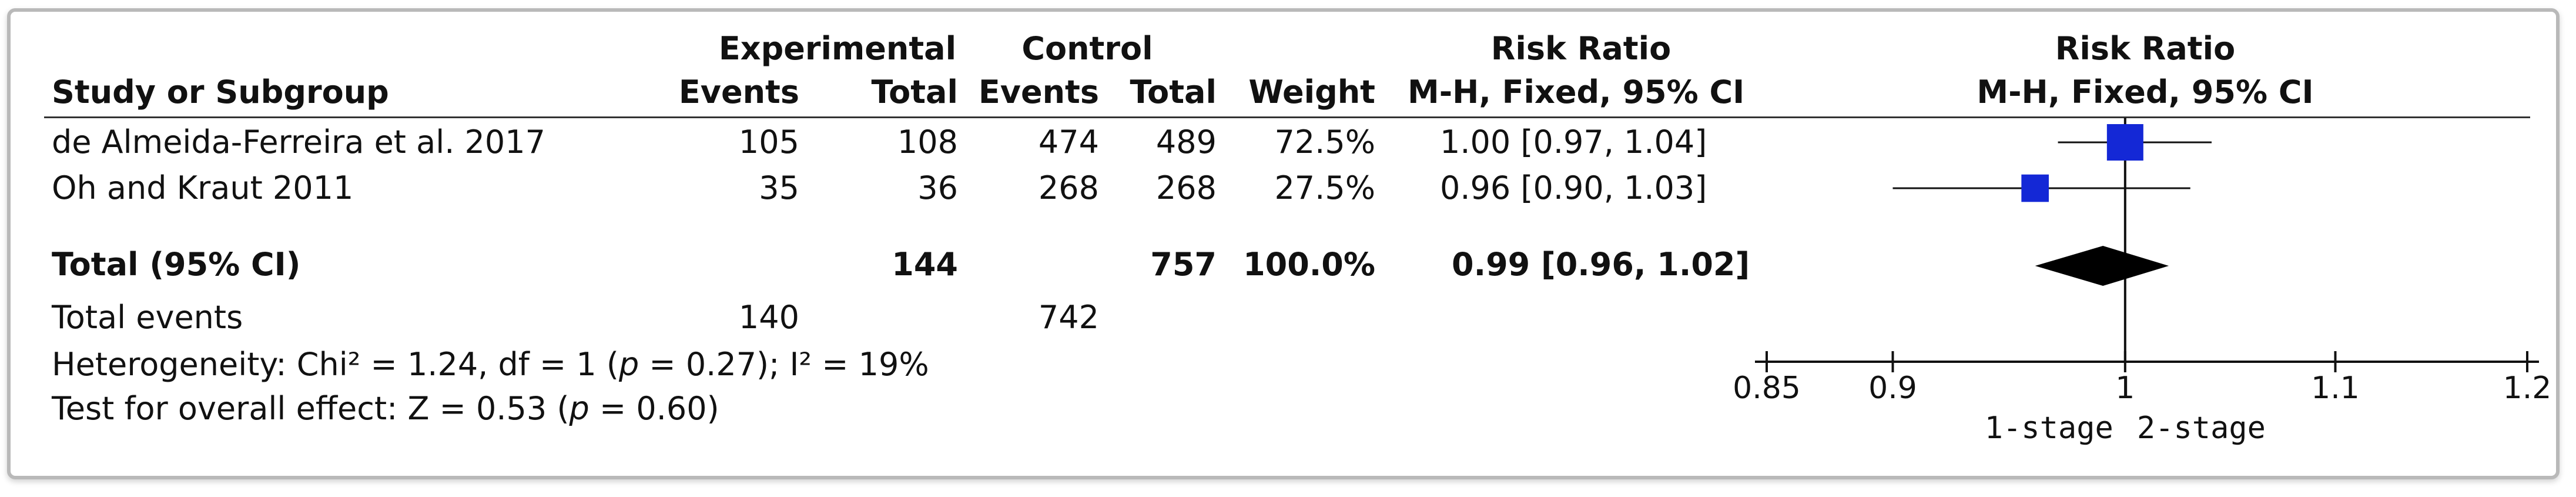 Image resolution: width=2576 pixels, height=497 pixels. What do you see at coordinates (1311, 92) in the screenshot?
I see `header-weight: Weight` at bounding box center [1311, 92].